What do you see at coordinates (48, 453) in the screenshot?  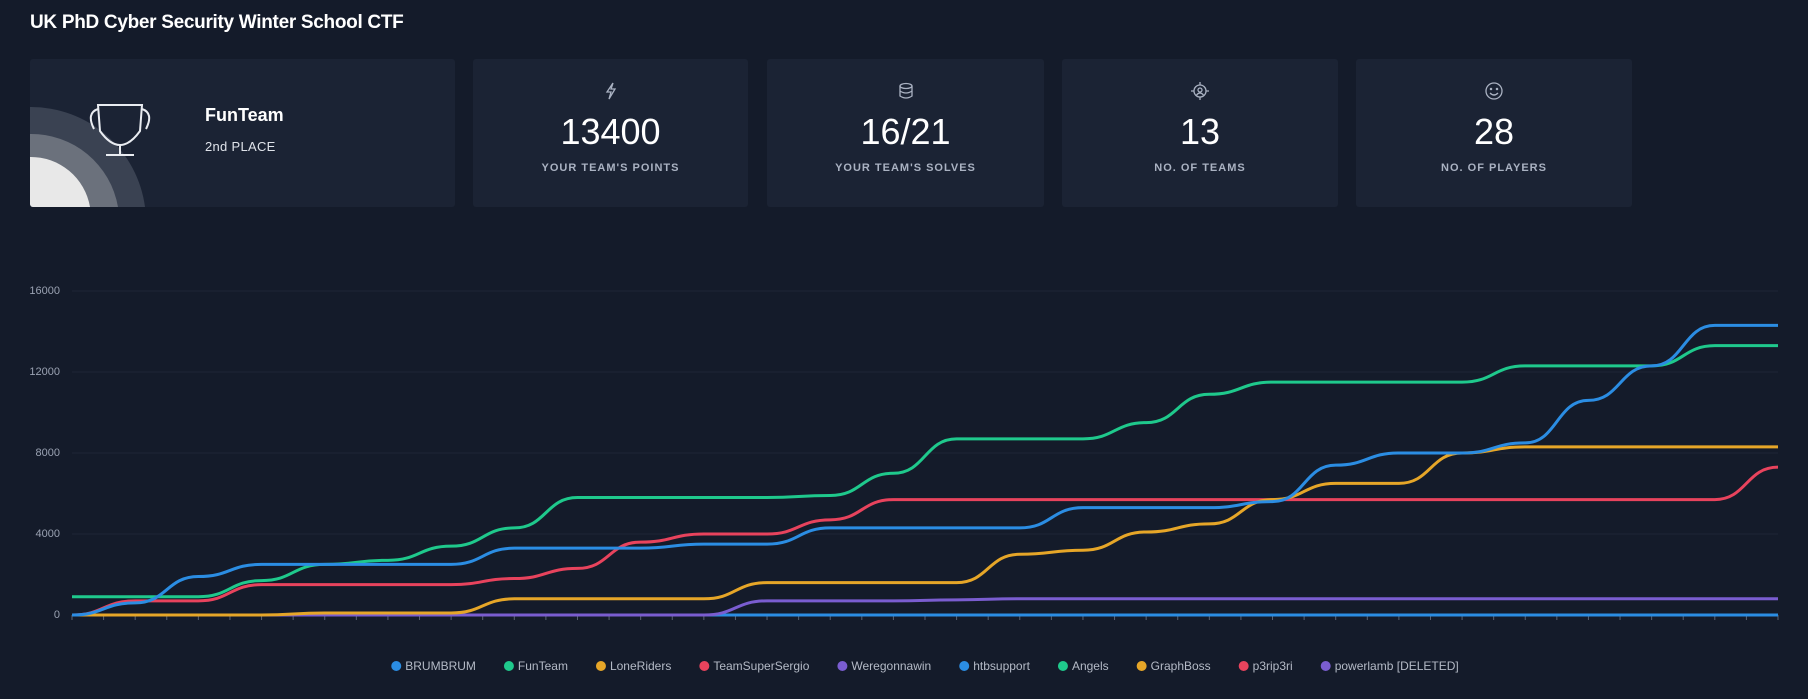 I see `y-tick-label: 8000` at bounding box center [48, 453].